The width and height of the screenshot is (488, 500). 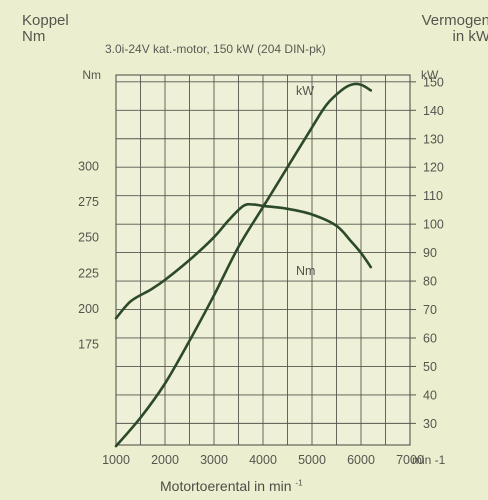 I want to click on x-tick-label: 5000, so click(x=312, y=460).